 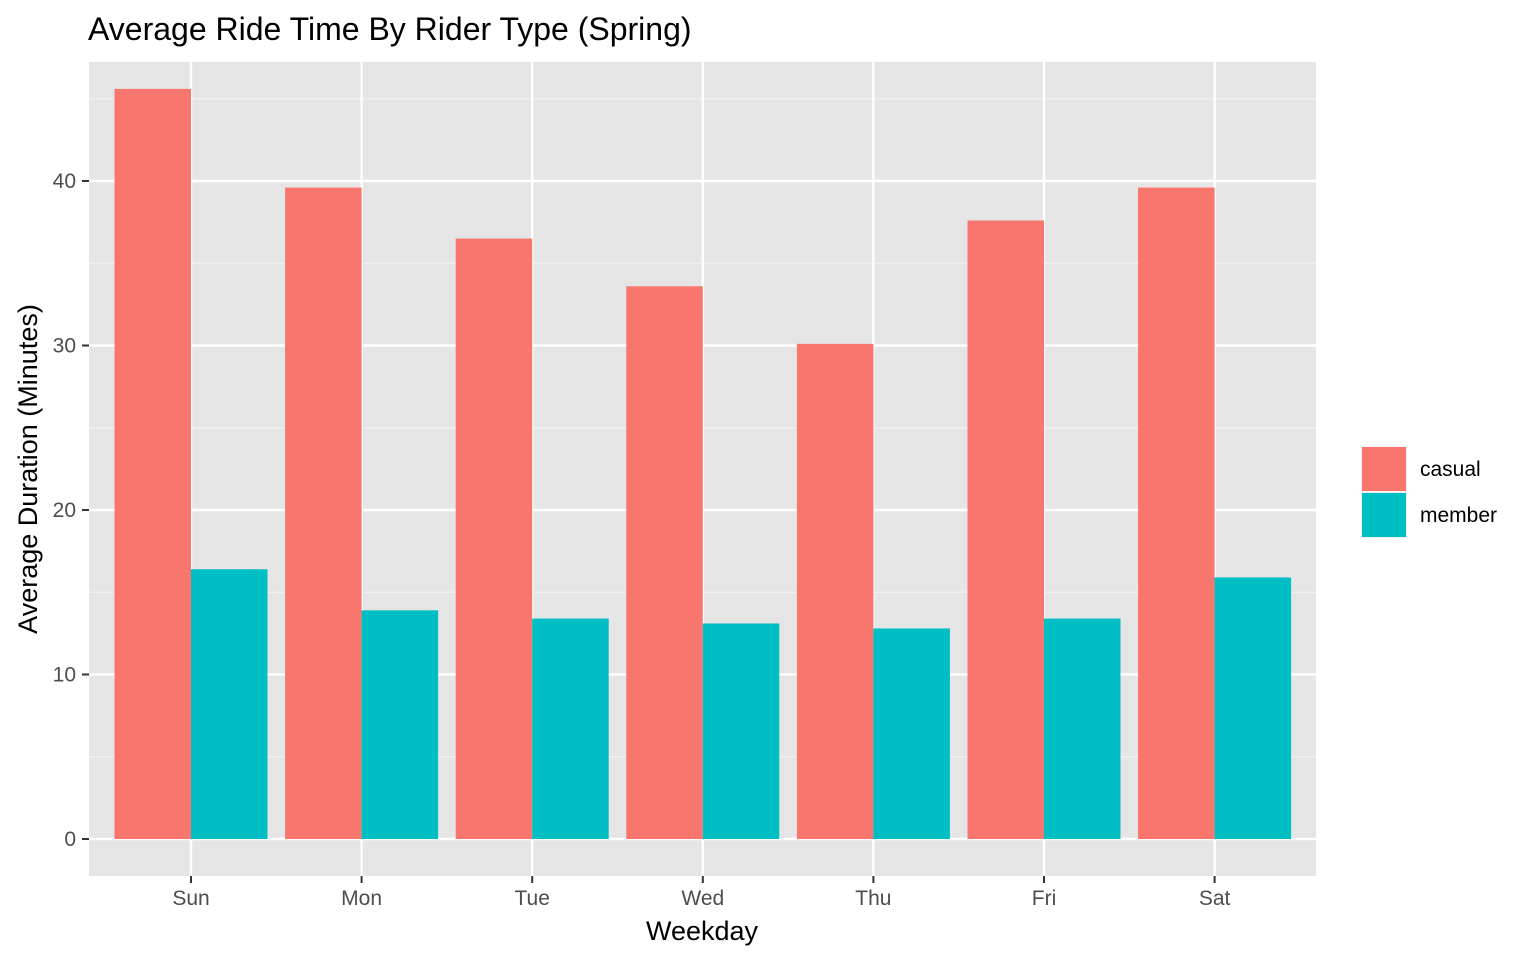 I want to click on y-axis: 0 10 20 30 40, so click(x=71, y=510).